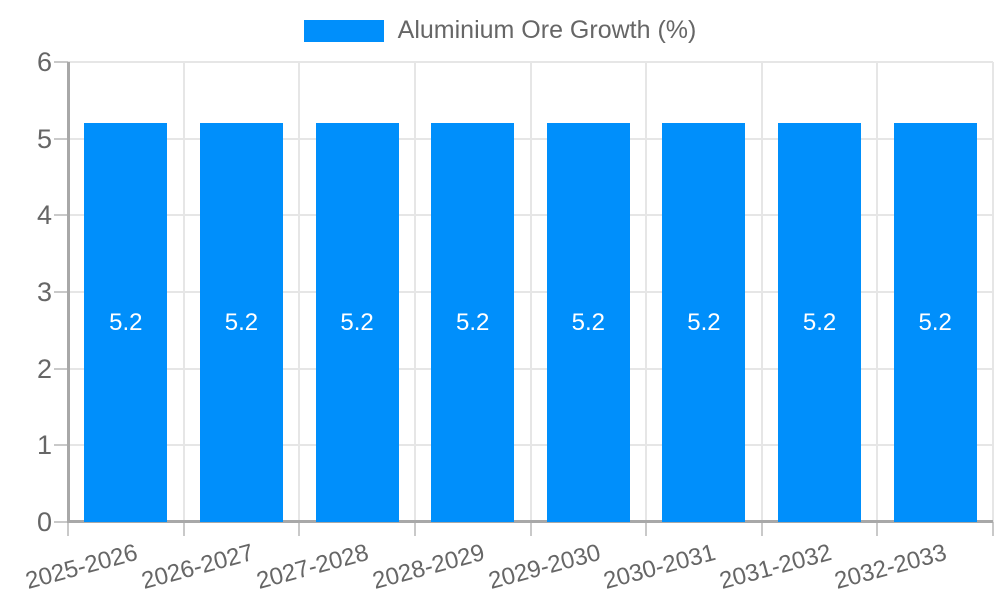  Describe the element at coordinates (44, 62) in the screenshot. I see `y-axis-tick-label: 6` at that location.